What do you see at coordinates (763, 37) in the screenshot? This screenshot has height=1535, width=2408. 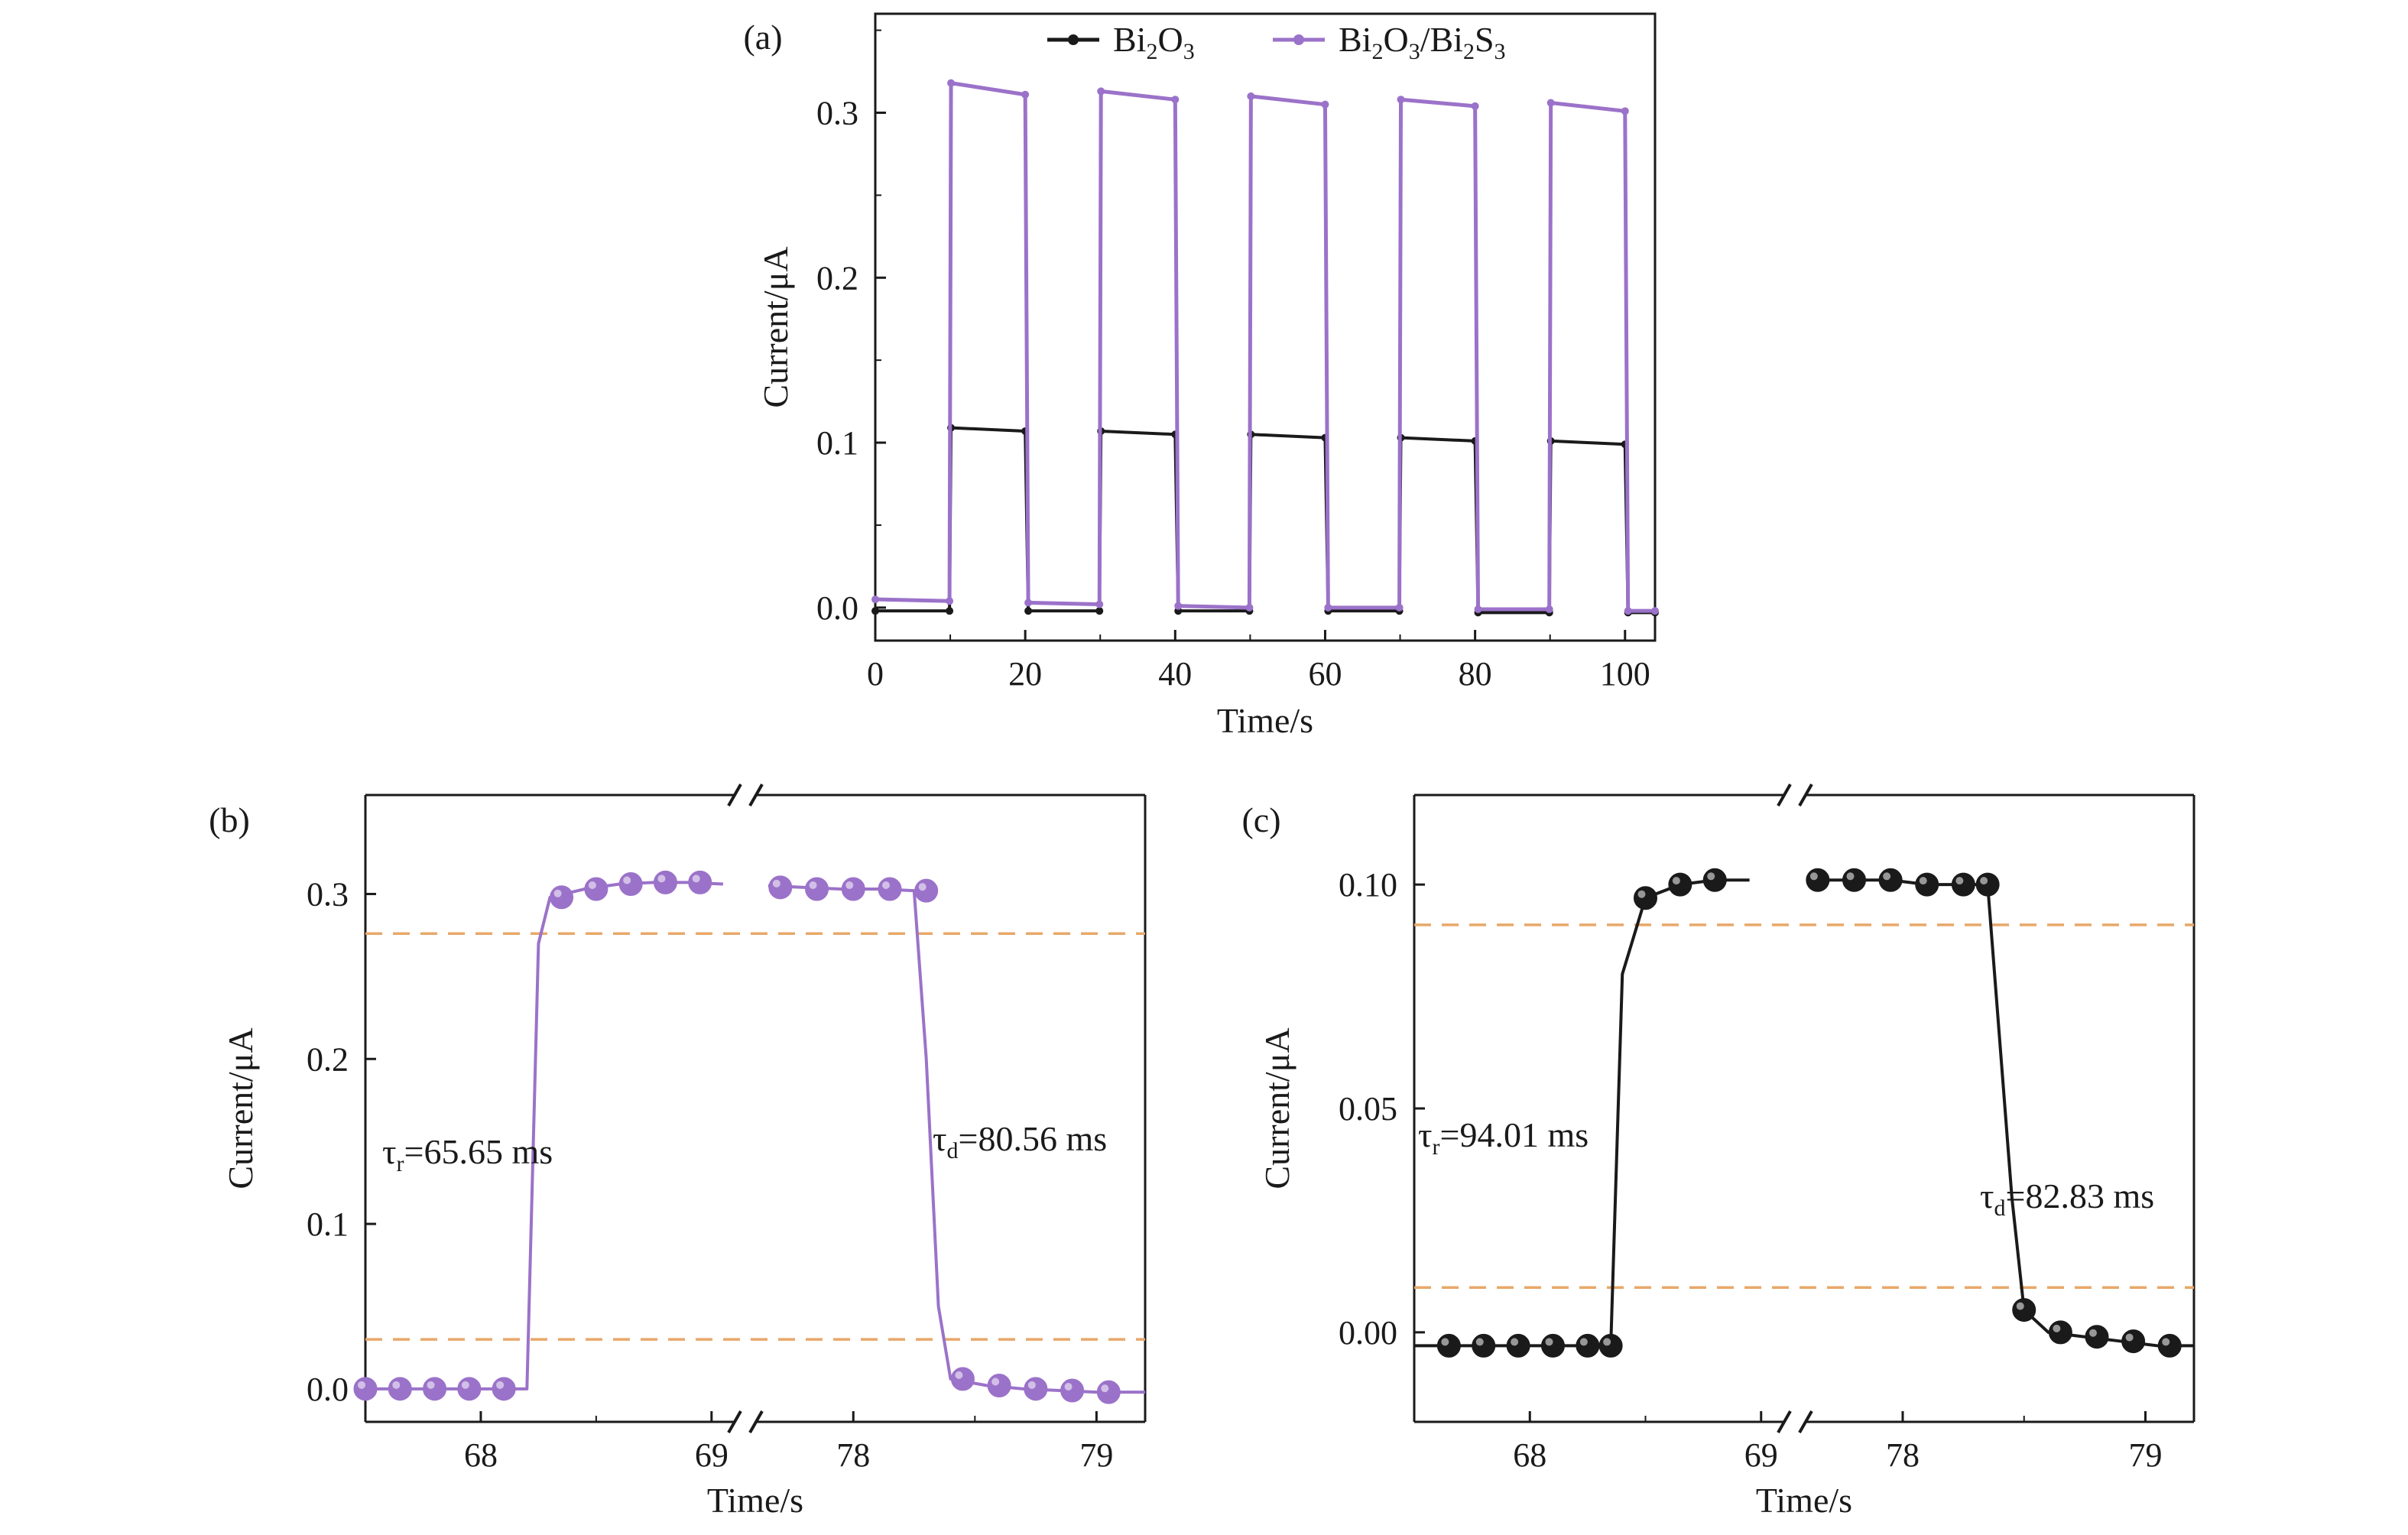 I see `panel-label: (a)` at bounding box center [763, 37].